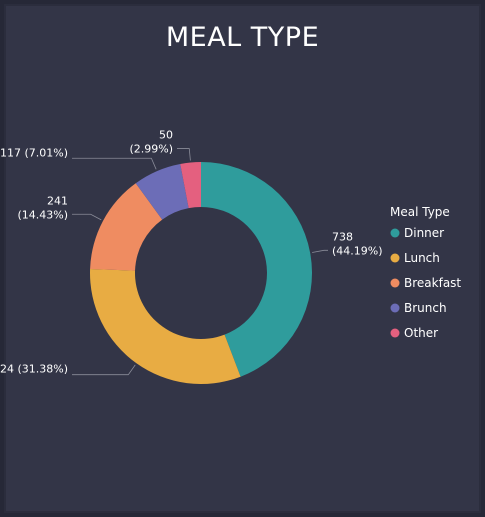 The height and width of the screenshot is (517, 485). I want to click on data-label-other: 50, so click(166, 135).